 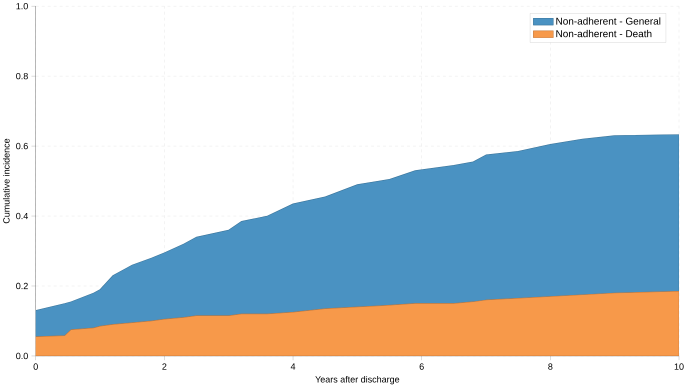 What do you see at coordinates (357, 380) in the screenshot?
I see `x-axis-title: Years after discharge` at bounding box center [357, 380].